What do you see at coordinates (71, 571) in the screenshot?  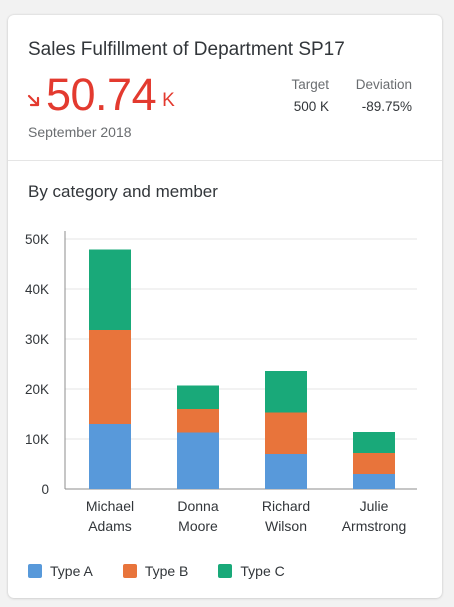 I see `legend-label: Type A` at bounding box center [71, 571].